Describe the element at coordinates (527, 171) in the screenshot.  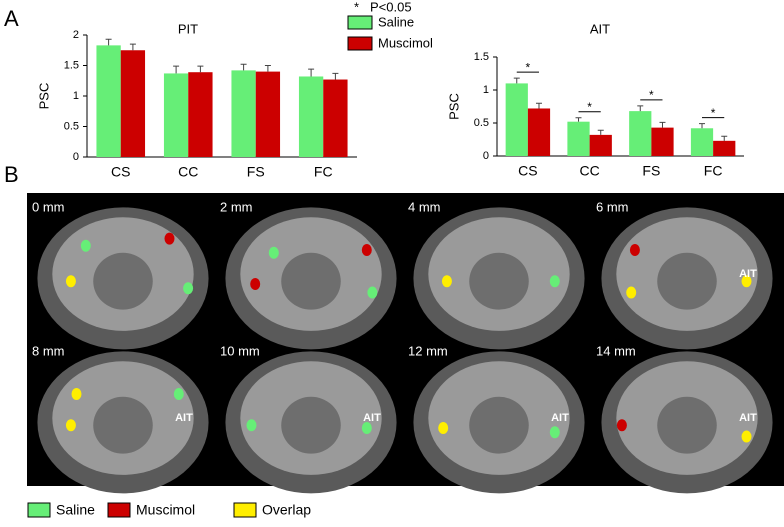
I see `x-tick-label: CS` at that location.